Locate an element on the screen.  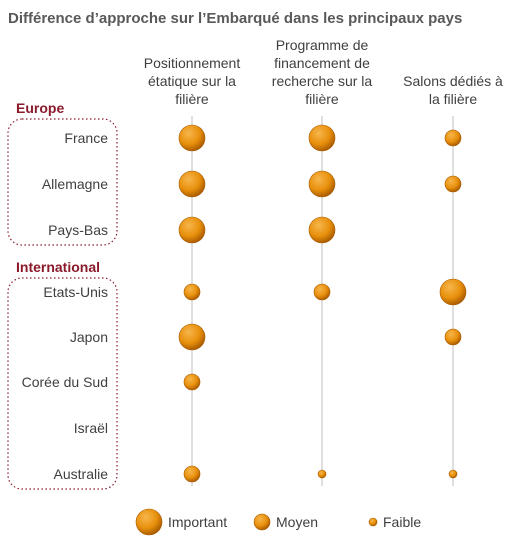
legend-bubble-important is located at coordinates (149, 522).